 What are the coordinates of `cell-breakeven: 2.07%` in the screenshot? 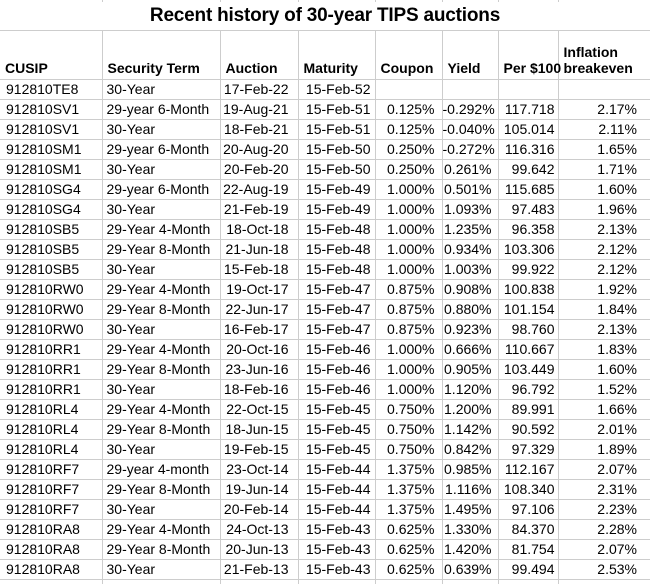 It's located at (604, 469).